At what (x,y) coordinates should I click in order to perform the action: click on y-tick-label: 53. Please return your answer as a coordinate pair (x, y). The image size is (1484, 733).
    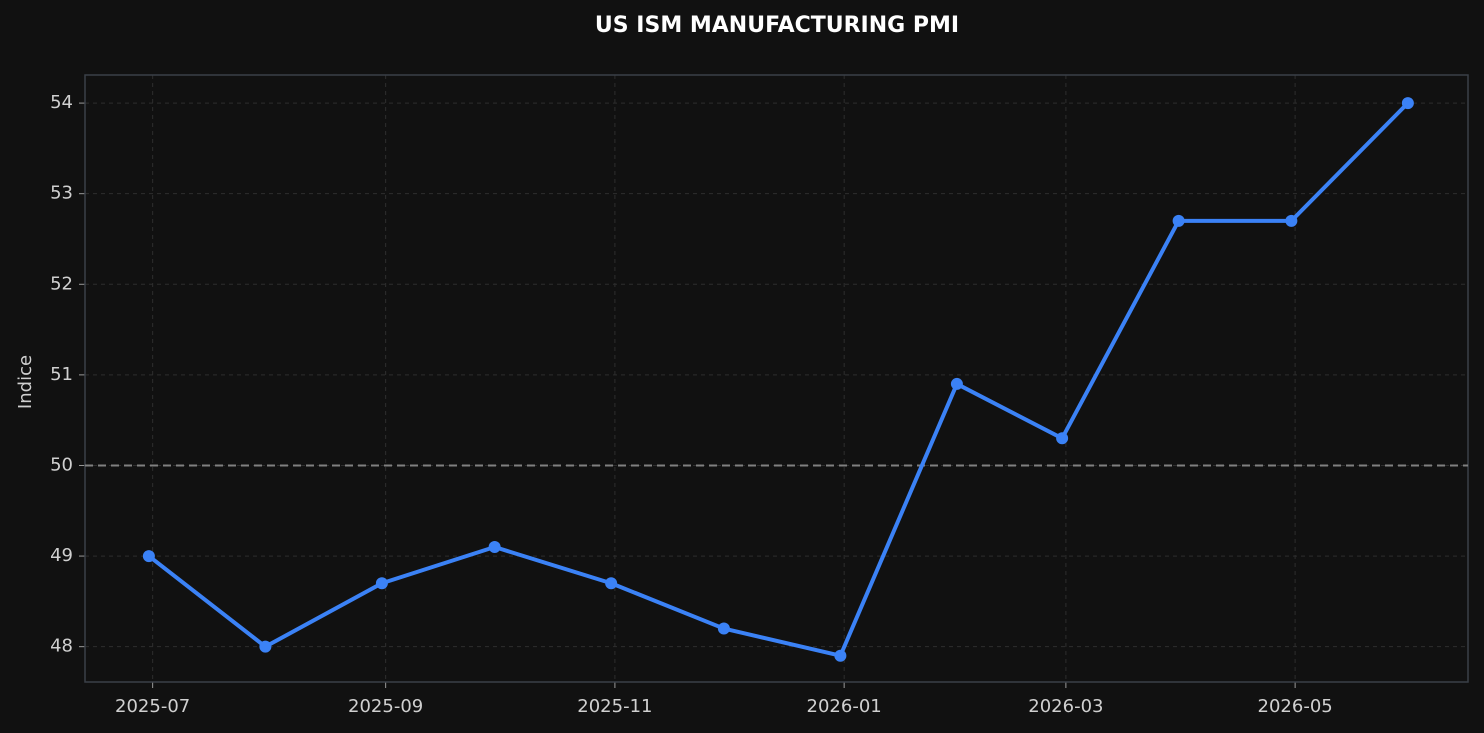
    Looking at the image, I should click on (61, 193).